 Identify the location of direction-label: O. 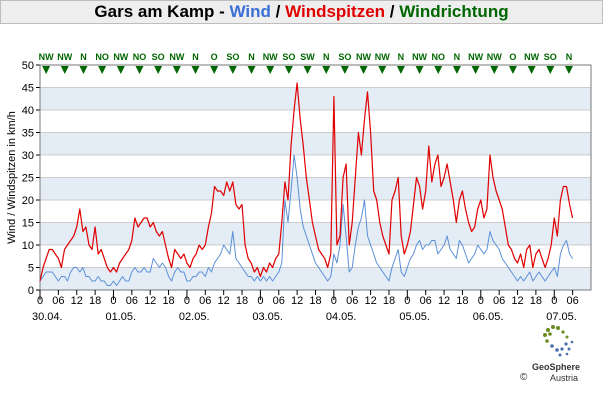
(512, 57).